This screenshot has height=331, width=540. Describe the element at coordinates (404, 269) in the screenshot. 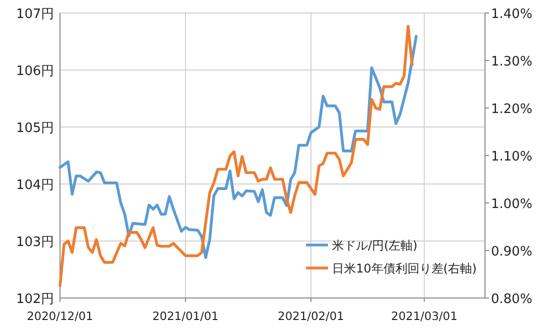

I see `legend-label: 日米10年債利回り差(右軸)` at that location.